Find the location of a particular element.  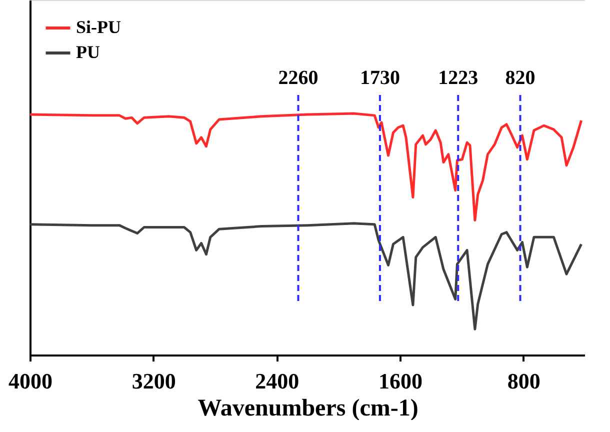

legend-label: Si-PU is located at coordinates (98, 27).